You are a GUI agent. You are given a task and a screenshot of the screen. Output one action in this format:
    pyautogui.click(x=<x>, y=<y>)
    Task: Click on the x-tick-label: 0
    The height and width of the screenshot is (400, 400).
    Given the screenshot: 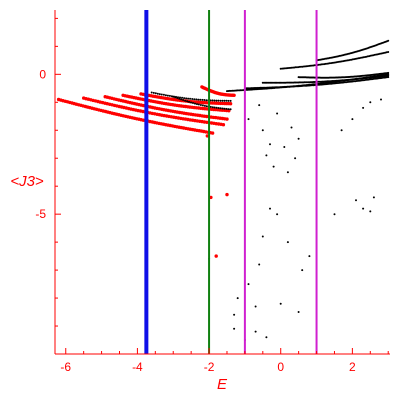 What is the action you would take?
    pyautogui.click(x=280, y=367)
    